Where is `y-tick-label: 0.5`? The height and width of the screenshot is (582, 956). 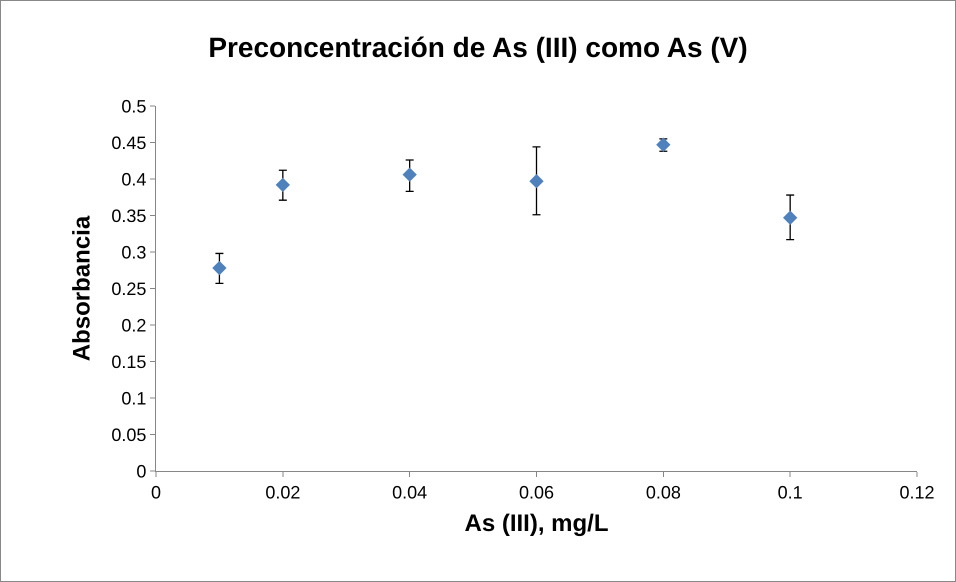 y-tick-label: 0.5 is located at coordinates (133, 106).